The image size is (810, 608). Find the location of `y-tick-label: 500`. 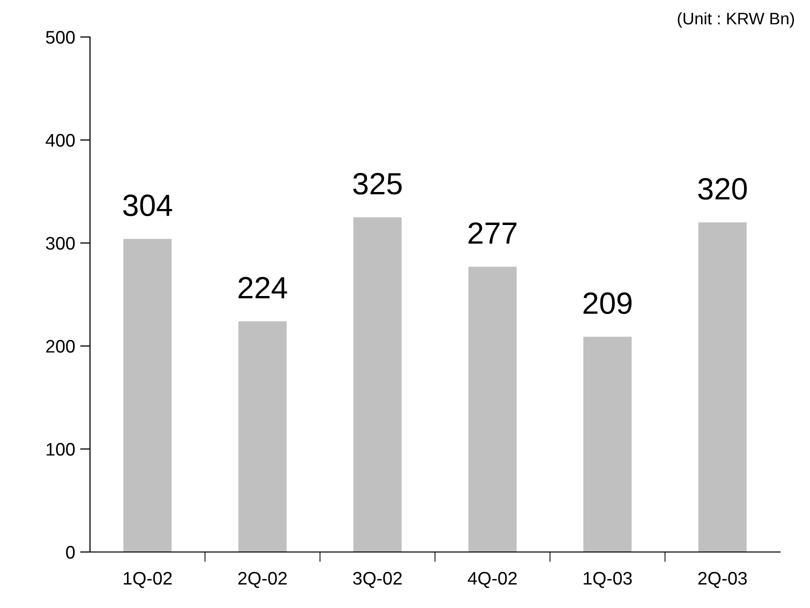

y-tick-label: 500 is located at coordinates (60, 37).